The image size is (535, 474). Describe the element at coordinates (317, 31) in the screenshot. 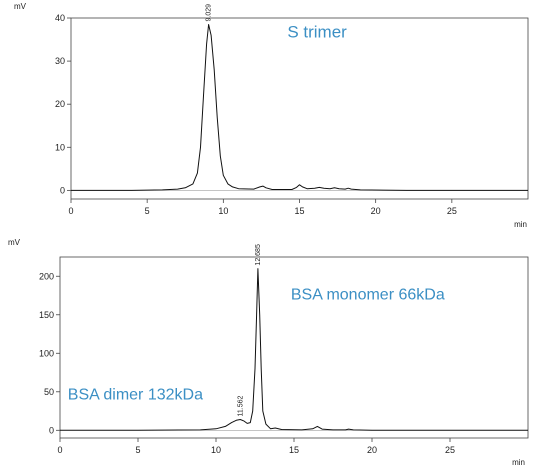

I see `peak-annotation: S trimer` at that location.